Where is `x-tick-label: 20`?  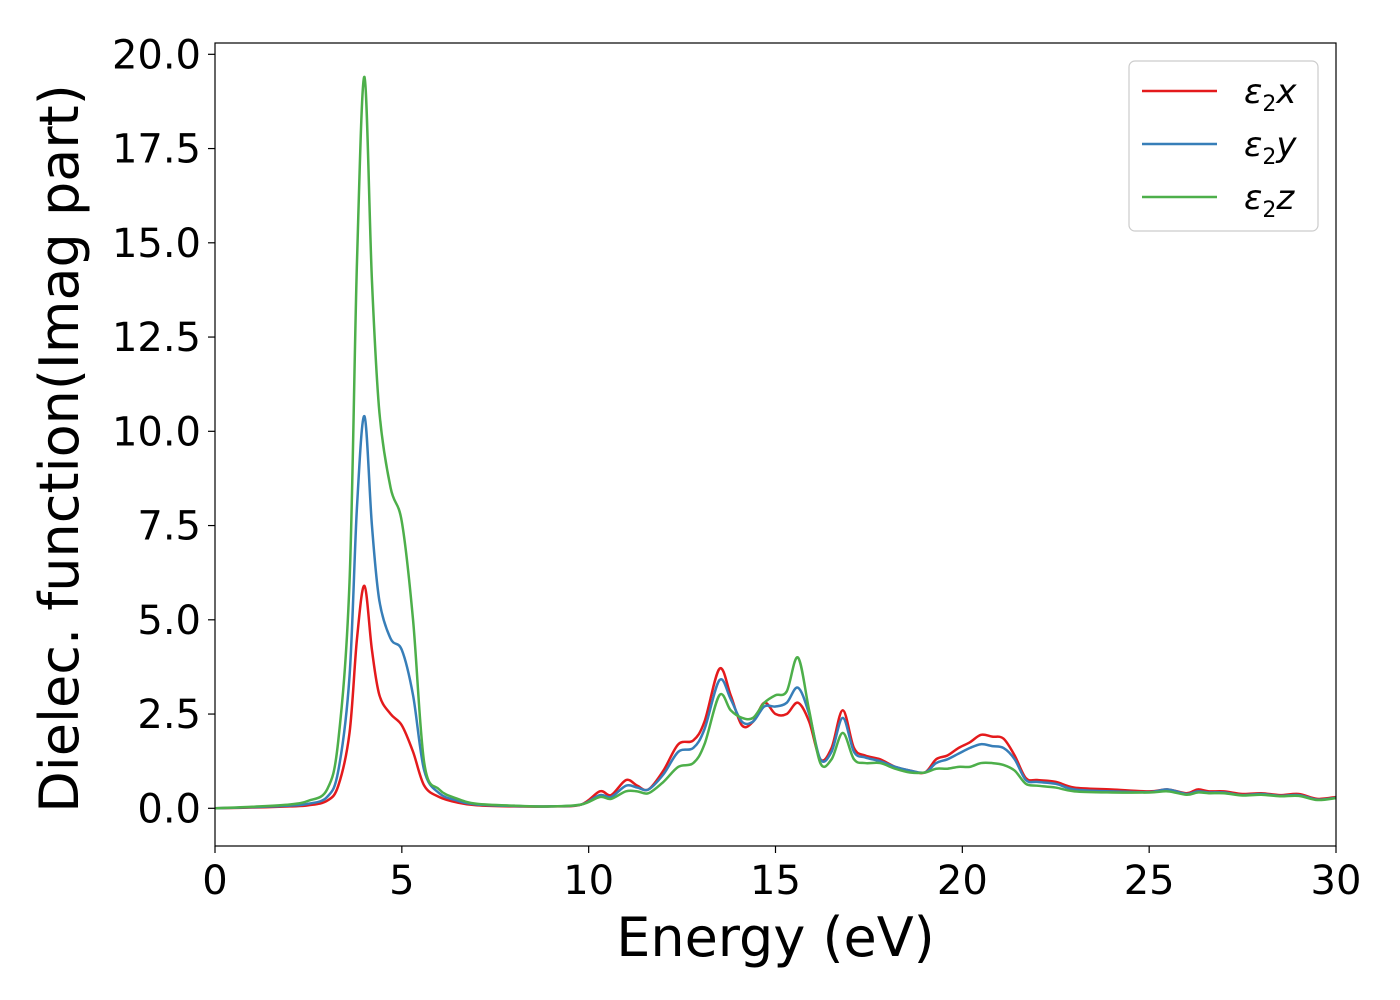 x-tick-label: 20 is located at coordinates (962, 881).